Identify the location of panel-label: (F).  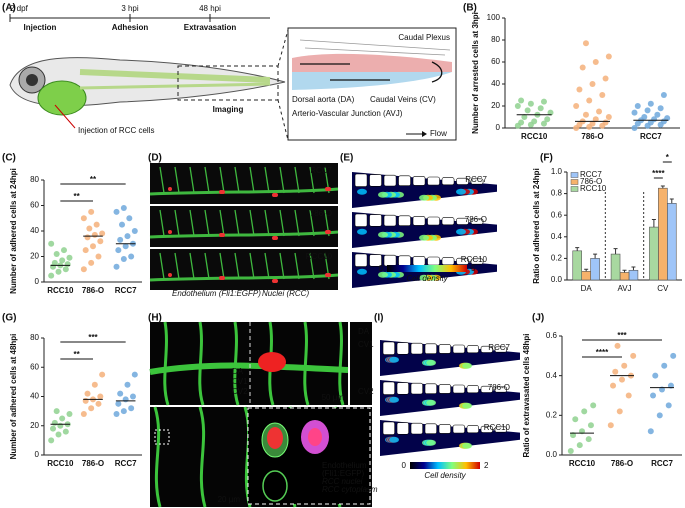
(546, 158).